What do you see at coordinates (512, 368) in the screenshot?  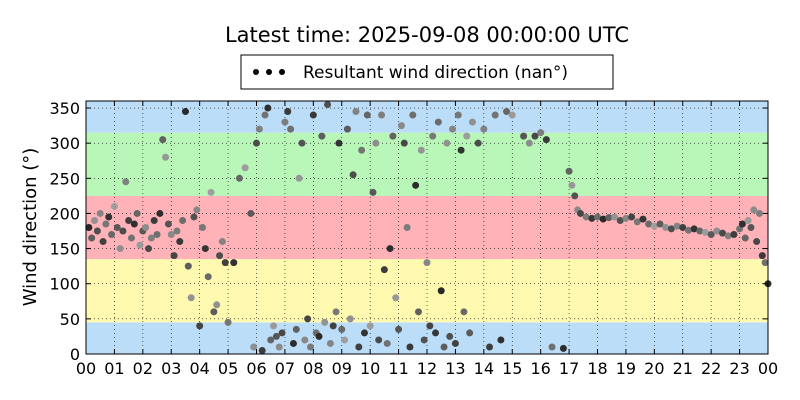 I see `x-tick-label: 15` at bounding box center [512, 368].